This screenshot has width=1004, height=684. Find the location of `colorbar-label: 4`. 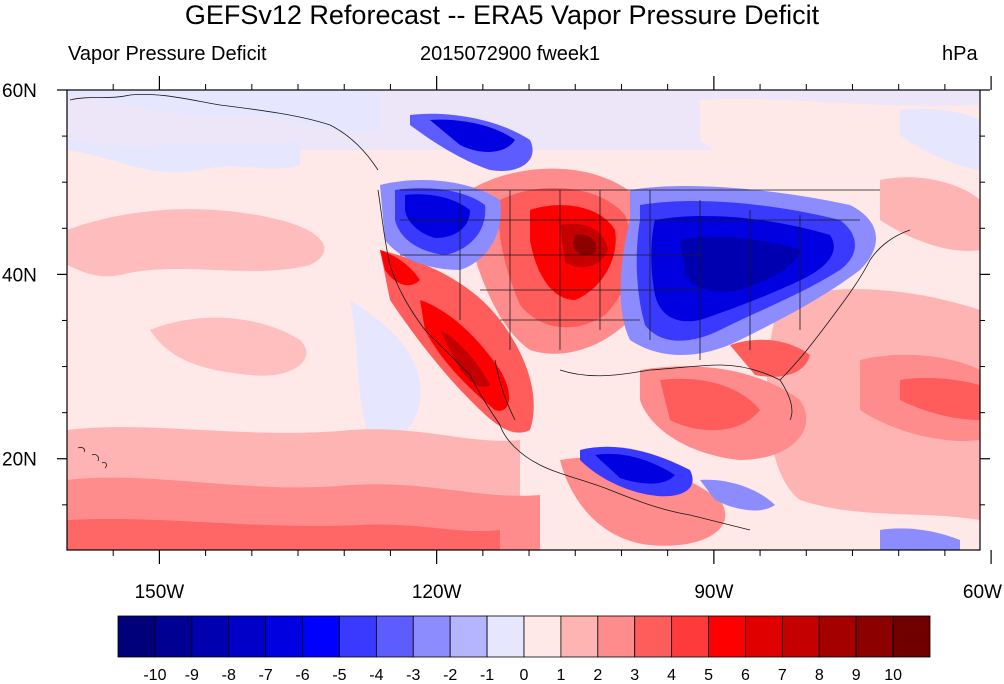

colorbar-label: 4 is located at coordinates (671, 675).